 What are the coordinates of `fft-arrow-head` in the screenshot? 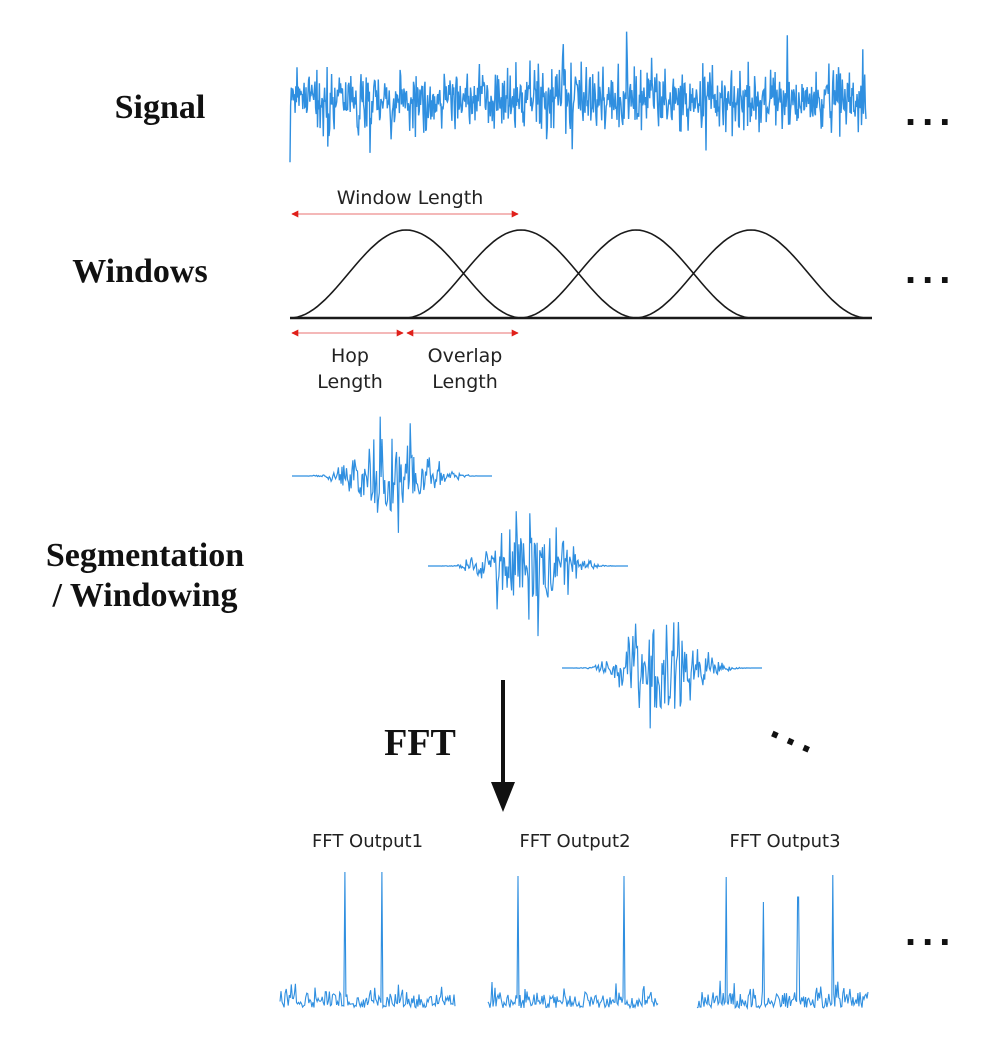 It's located at (503, 797).